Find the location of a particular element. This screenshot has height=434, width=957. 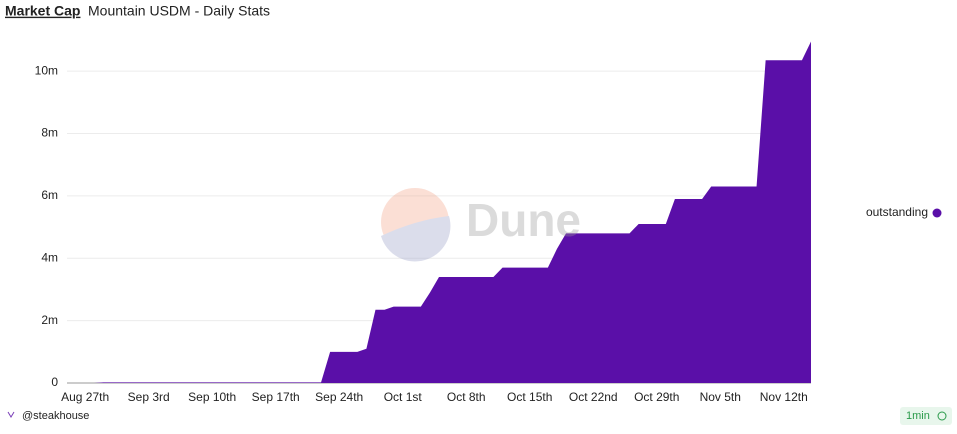

legend-swatch is located at coordinates (937, 213).